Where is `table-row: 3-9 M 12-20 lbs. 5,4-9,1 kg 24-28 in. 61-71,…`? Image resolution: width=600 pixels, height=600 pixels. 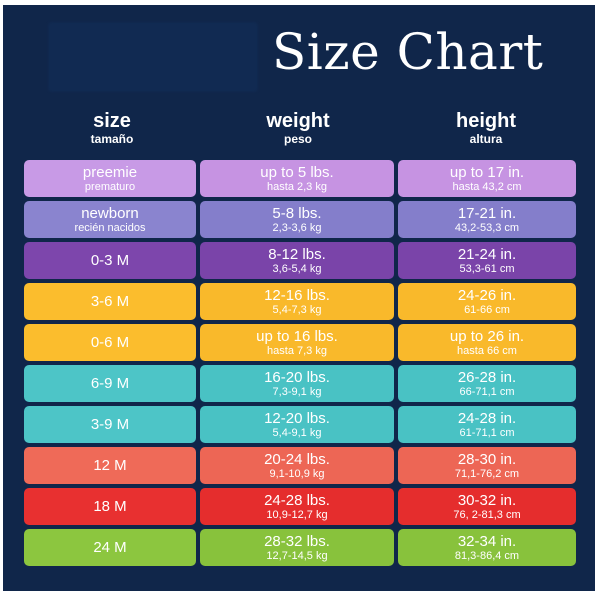 table-row: 3-9 M 12-20 lbs. 5,4-9,1 kg 24-28 in. 61-71,… is located at coordinates (300, 424).